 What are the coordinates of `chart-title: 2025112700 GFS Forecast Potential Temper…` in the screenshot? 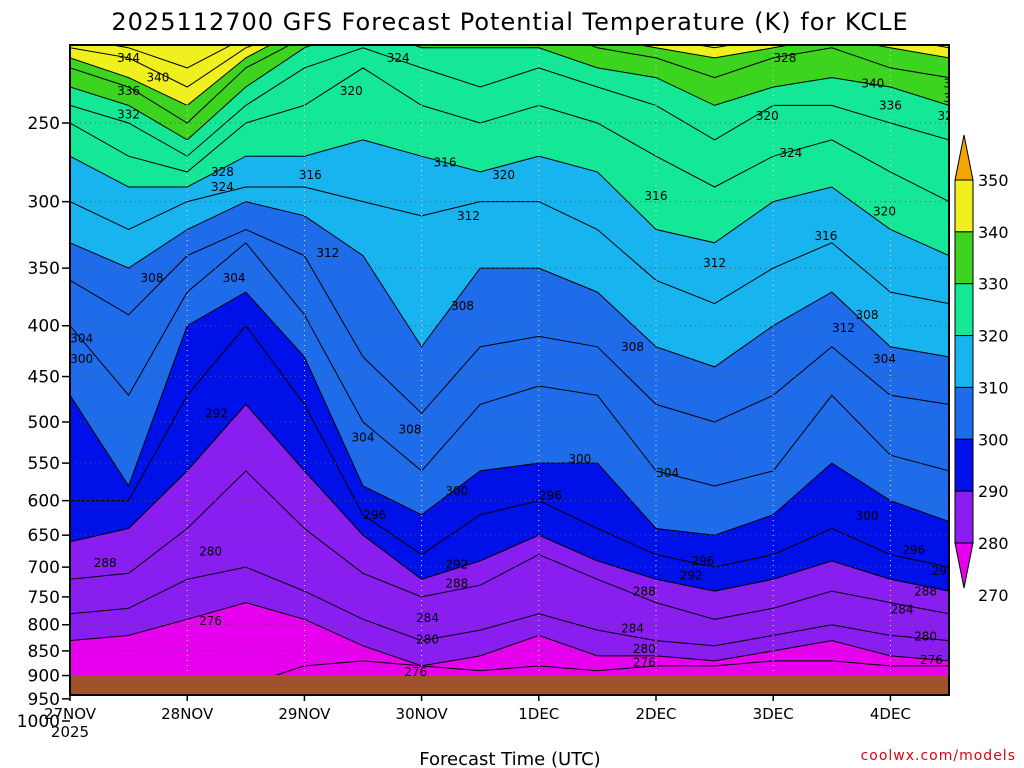 It's located at (509, 22).